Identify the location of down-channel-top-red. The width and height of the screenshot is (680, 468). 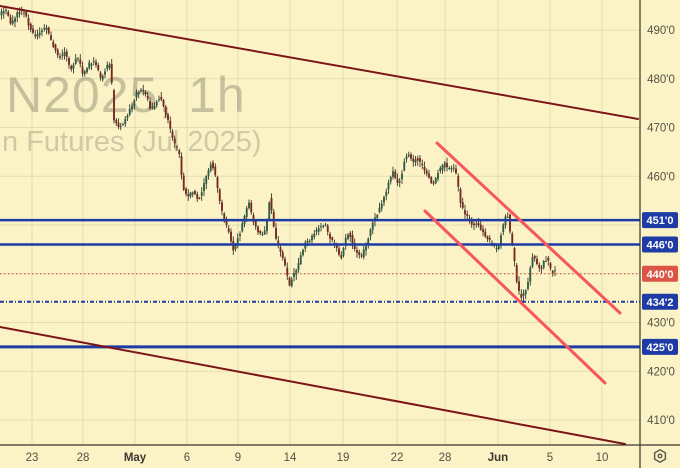
(528, 228).